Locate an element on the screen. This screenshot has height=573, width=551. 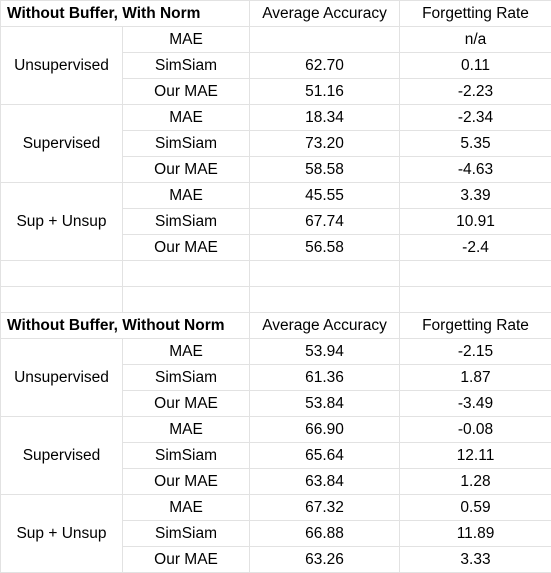
forget-cell: 12.11 is located at coordinates (475, 456).